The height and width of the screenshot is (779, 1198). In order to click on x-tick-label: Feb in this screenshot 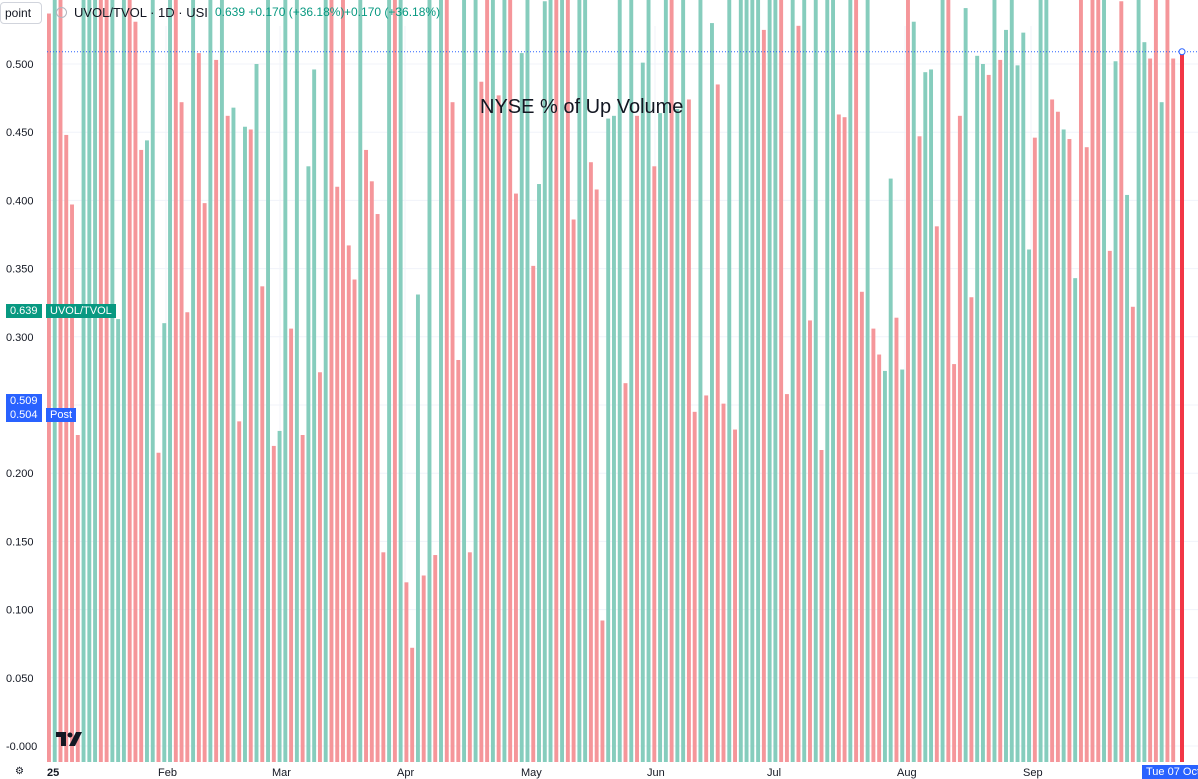, I will do `click(167, 773)`.